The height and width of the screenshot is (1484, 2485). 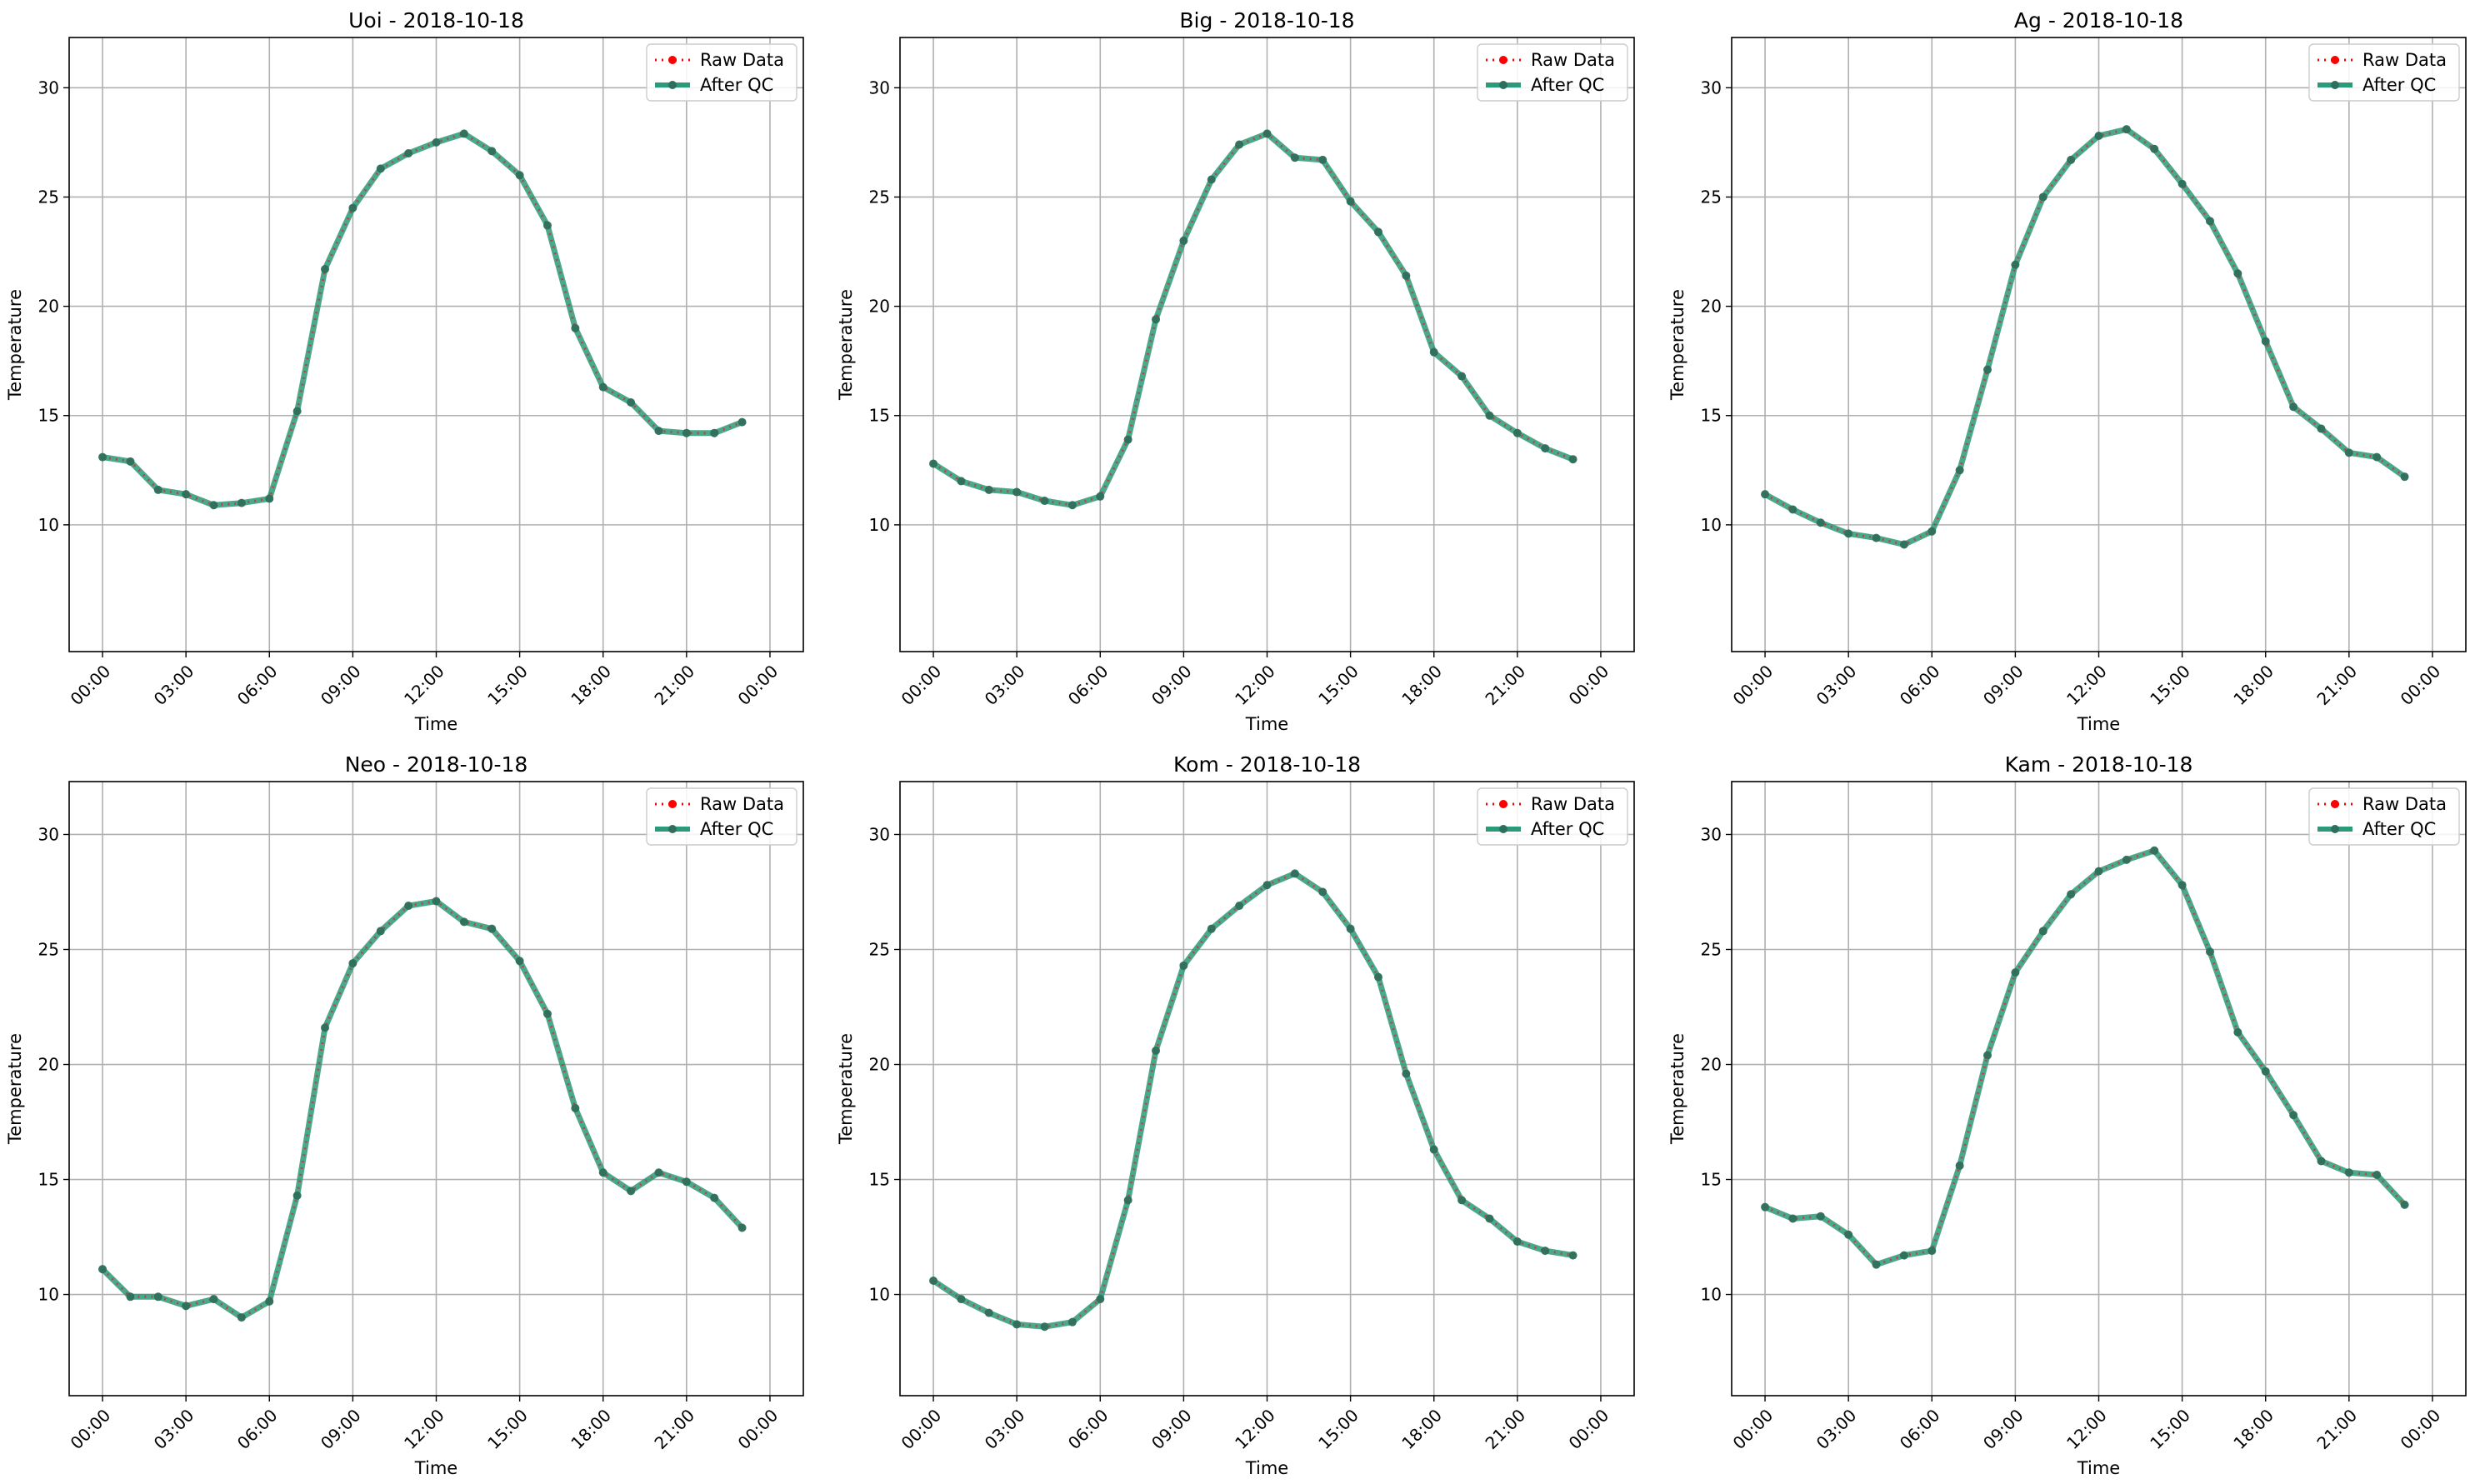 I want to click on subplot-title: Big - 2018-10-18, so click(x=1266, y=20).